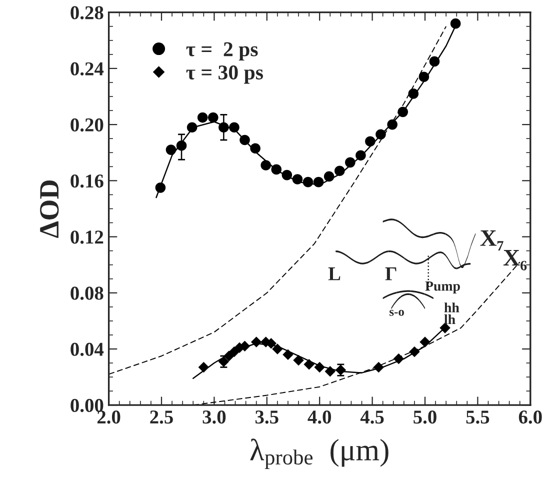 This screenshot has width=544, height=494. Describe the element at coordinates (87, 237) in the screenshot. I see `y-tick-label: 0.12` at that location.